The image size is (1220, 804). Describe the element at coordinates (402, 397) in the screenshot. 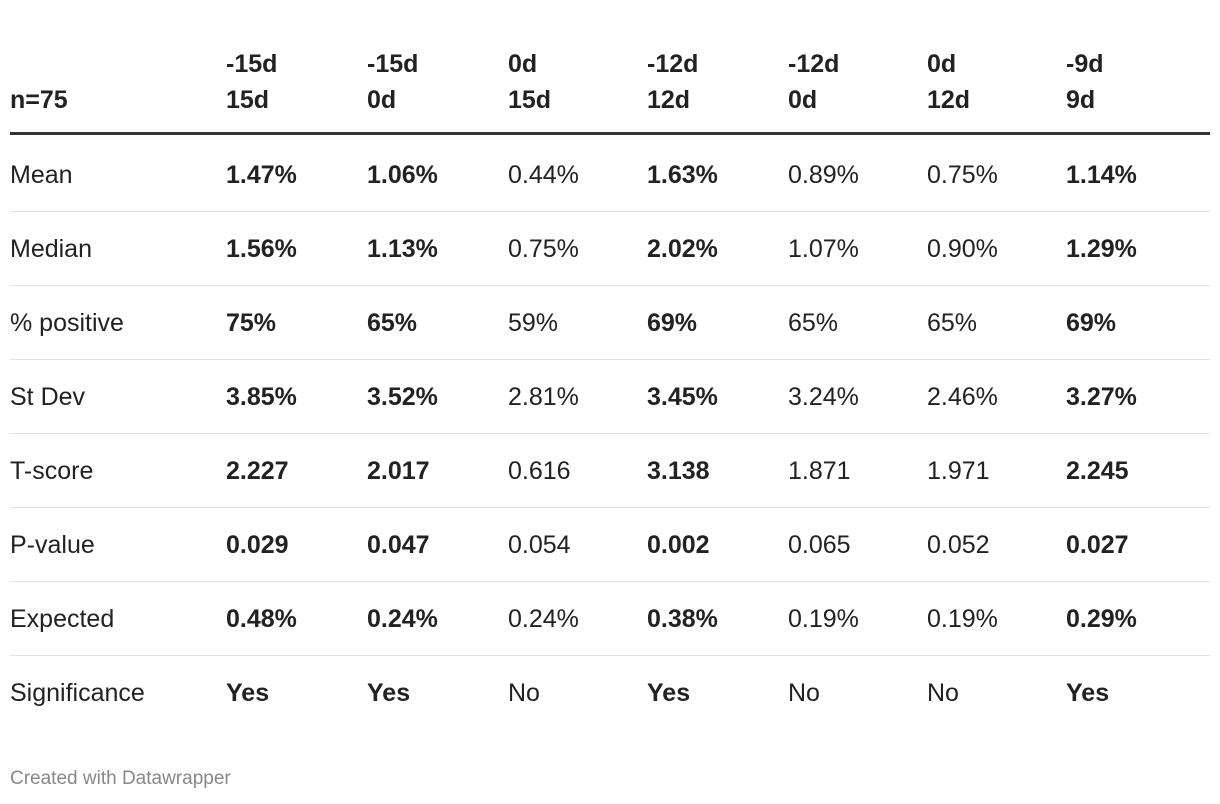

I see `cell: 3.52%` at that location.